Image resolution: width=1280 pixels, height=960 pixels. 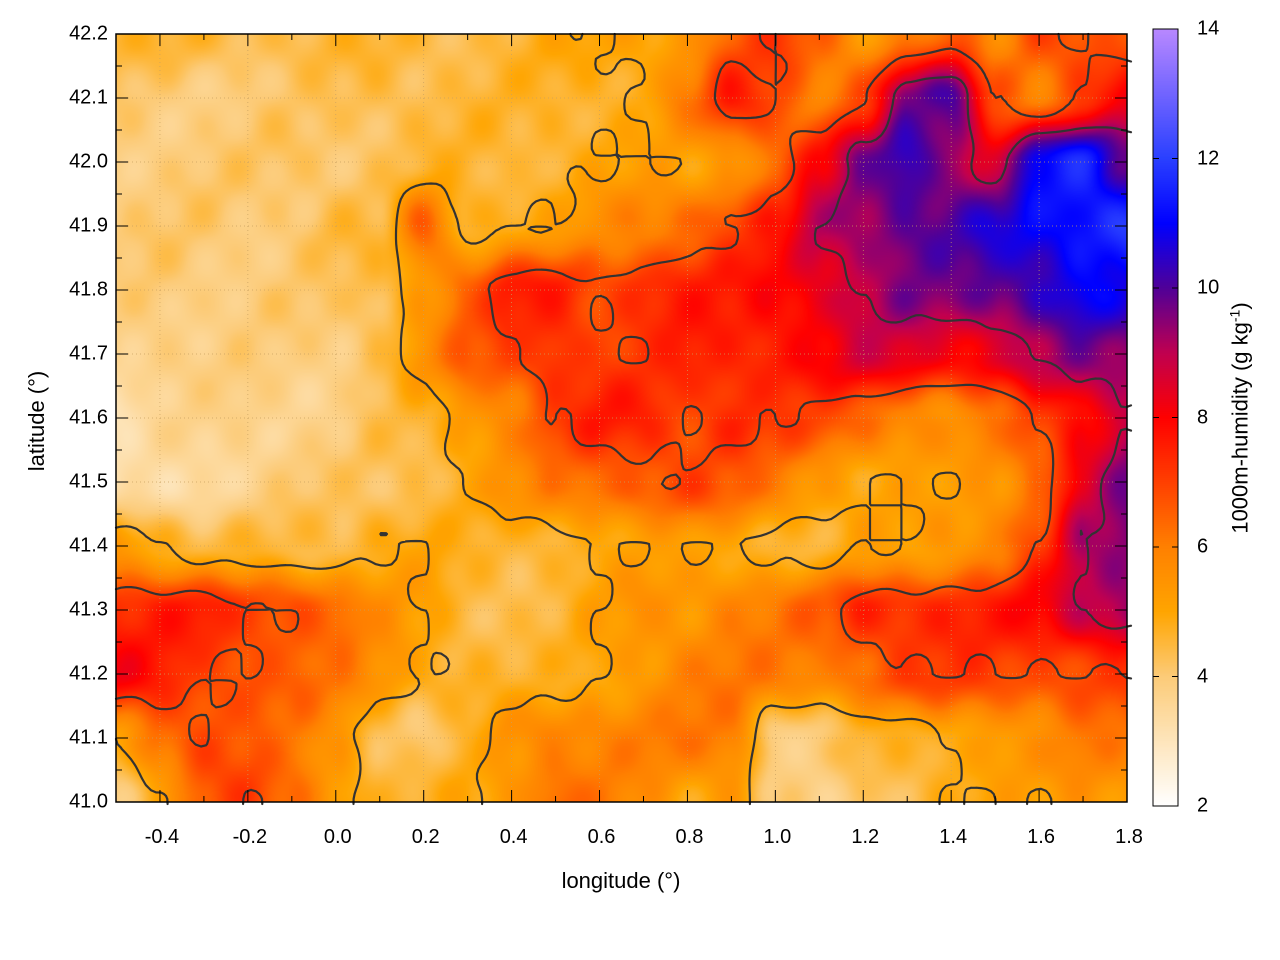 I want to click on colorbar-frame, so click(x=1165, y=417).